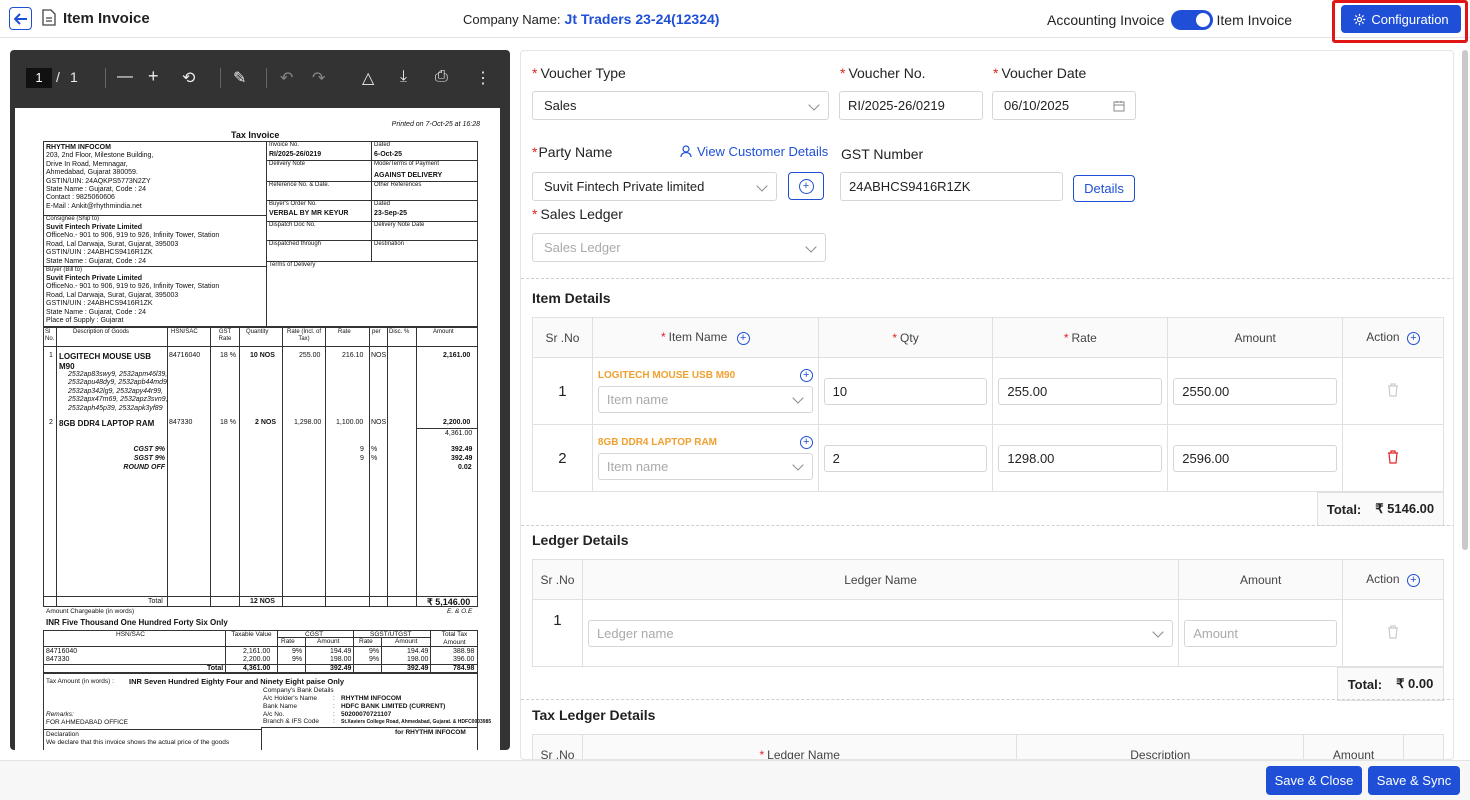 This screenshot has width=1470, height=800. I want to click on company-label: Company Name:, so click(512, 19).